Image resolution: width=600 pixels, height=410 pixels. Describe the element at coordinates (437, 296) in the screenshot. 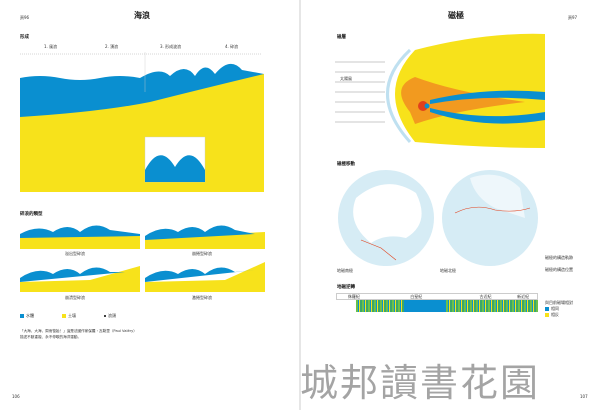

I see `period-bar: 侏羅紀 白堊紀 古近紀 新近紀` at that location.